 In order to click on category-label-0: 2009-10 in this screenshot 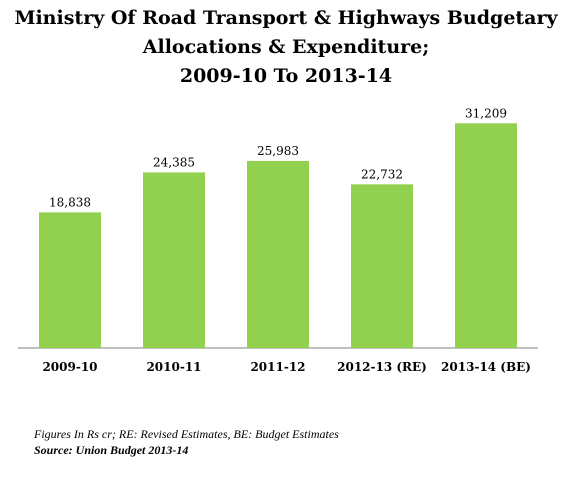, I will do `click(69, 367)`.